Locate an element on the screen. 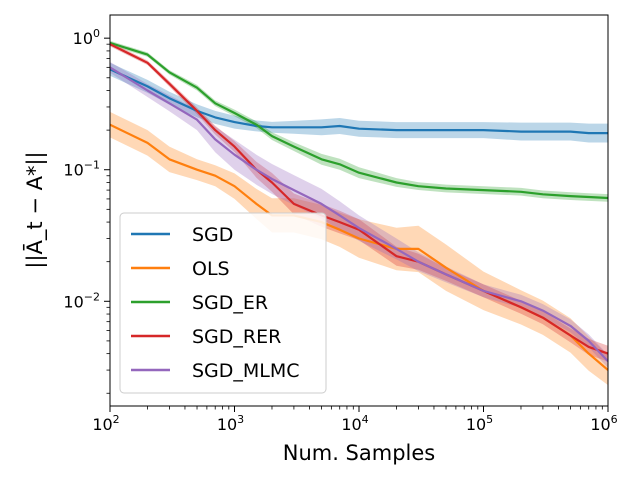 The image size is (640, 480). y-tick-label: 10⁻¹ is located at coordinates (81, 169).